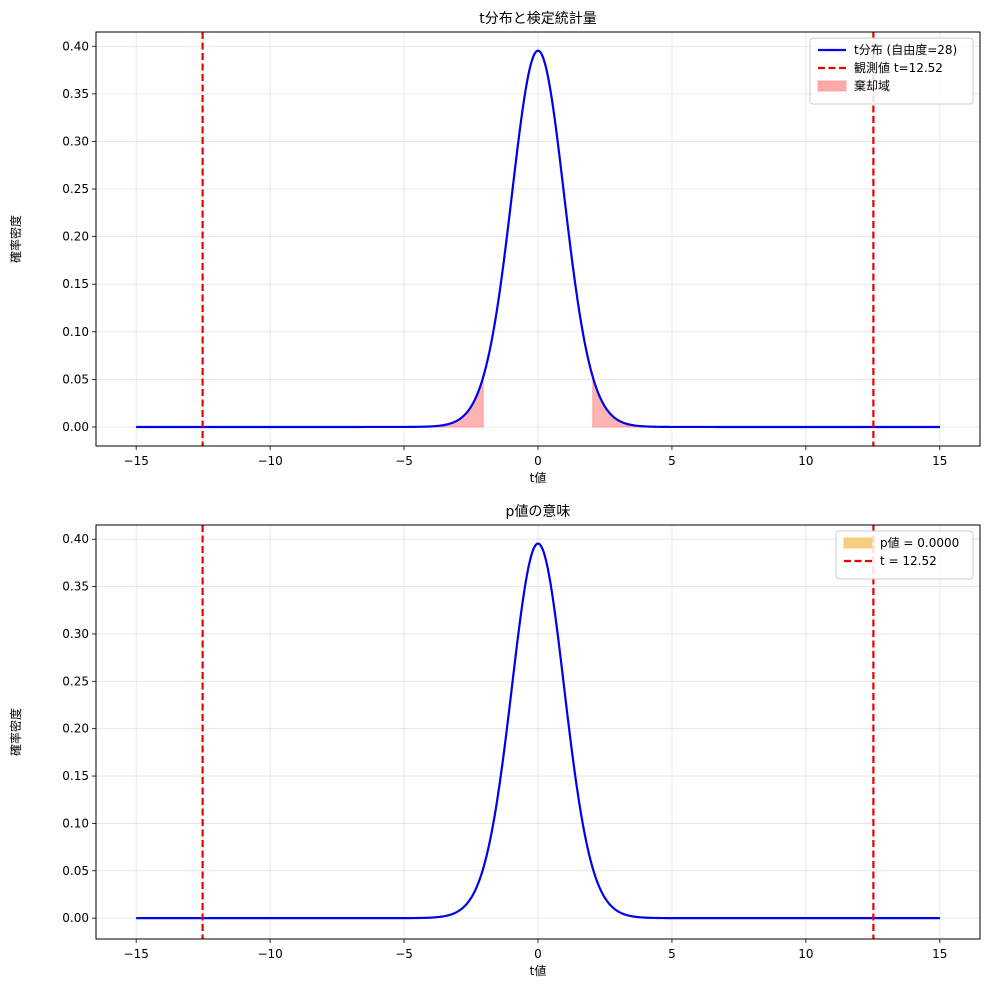 The width and height of the screenshot is (989, 990). Describe the element at coordinates (905, 49) in the screenshot. I see `legend-label: t分布 (自由度=28)` at that location.